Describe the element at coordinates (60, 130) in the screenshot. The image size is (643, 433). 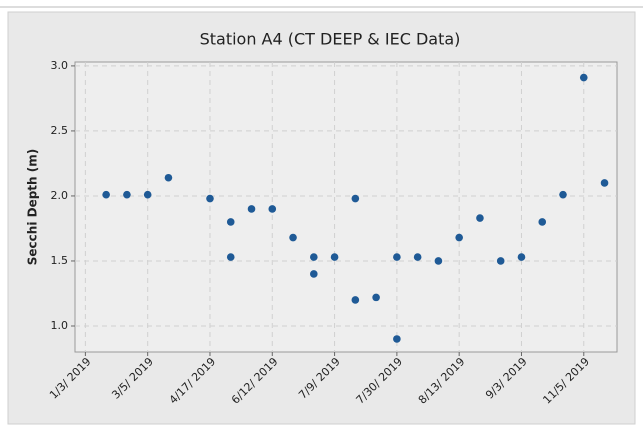
I see `y-tick-label: 2.5` at that location.